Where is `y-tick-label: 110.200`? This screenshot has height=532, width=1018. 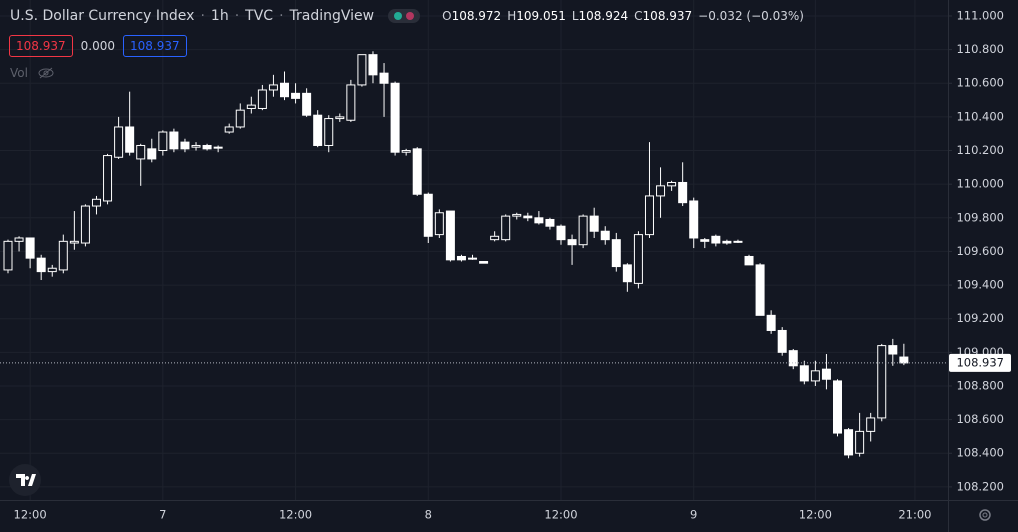 y-tick-label: 110.200 is located at coordinates (980, 150).